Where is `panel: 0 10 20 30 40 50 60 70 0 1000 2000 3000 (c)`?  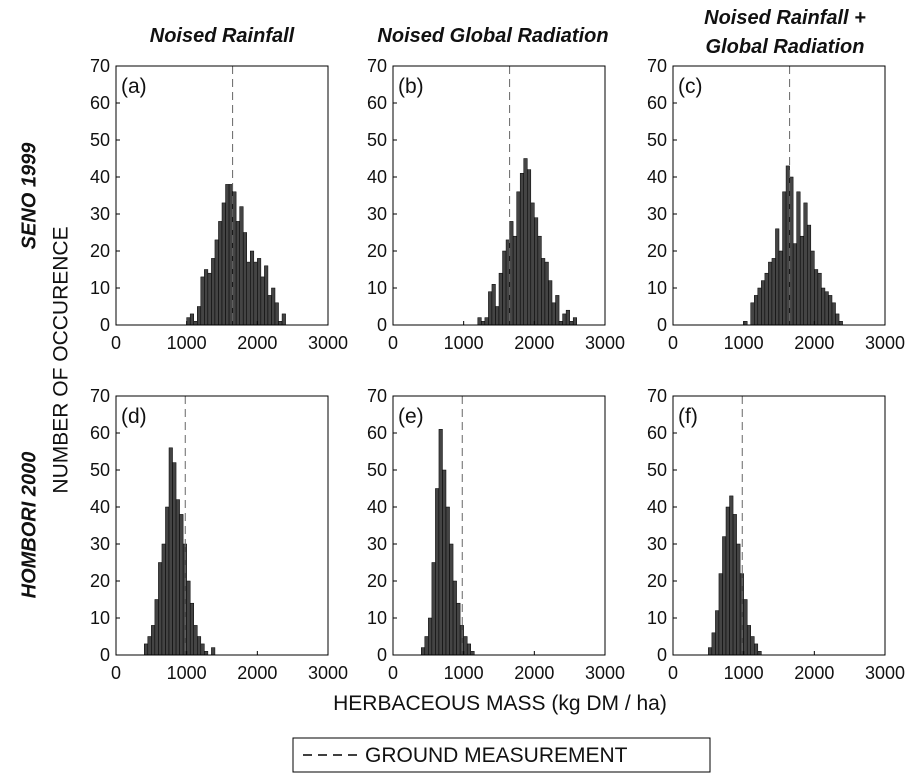 panel: 0 10 20 30 40 50 60 70 0 1000 2000 3000 (c) is located at coordinates (776, 204).